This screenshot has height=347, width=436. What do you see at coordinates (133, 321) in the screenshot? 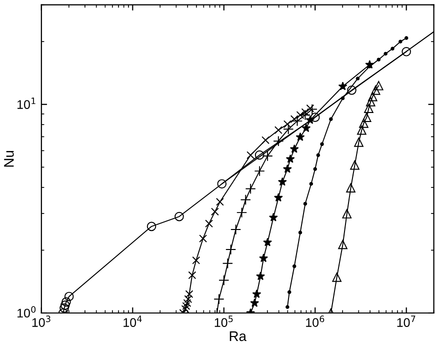
I see `x-tick-label: 10$^{4}$` at bounding box center [133, 321].